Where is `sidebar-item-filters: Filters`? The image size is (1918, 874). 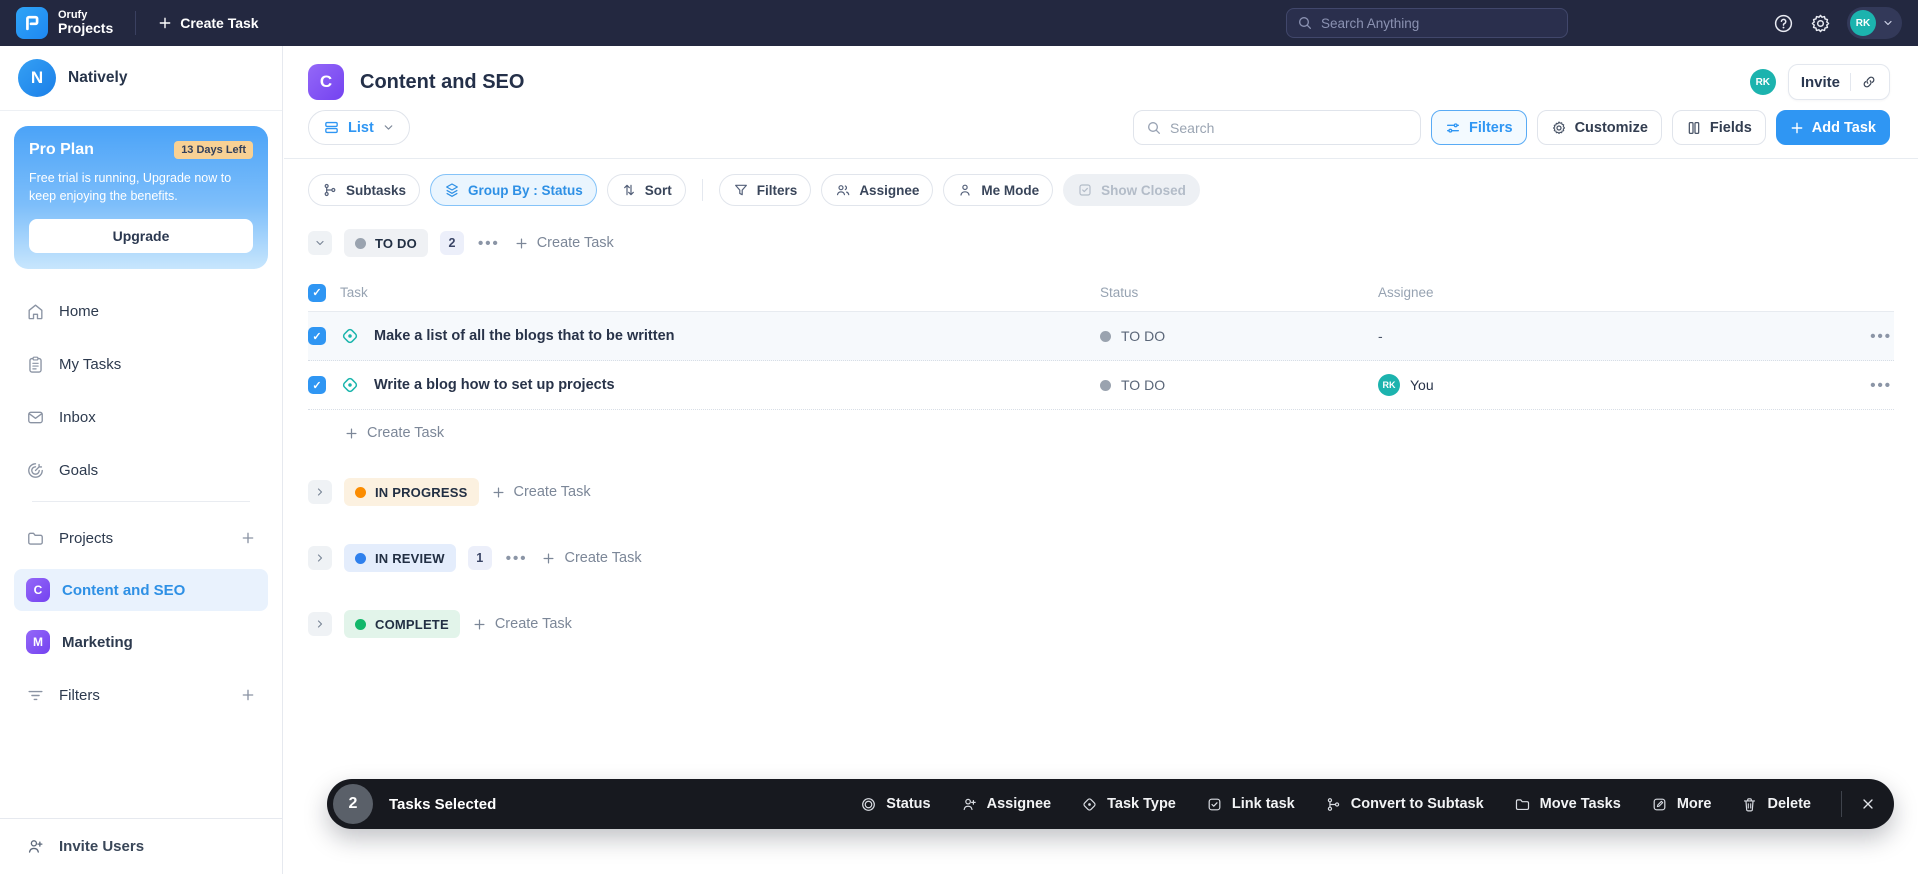 sidebar-item-filters: Filters is located at coordinates (141, 695).